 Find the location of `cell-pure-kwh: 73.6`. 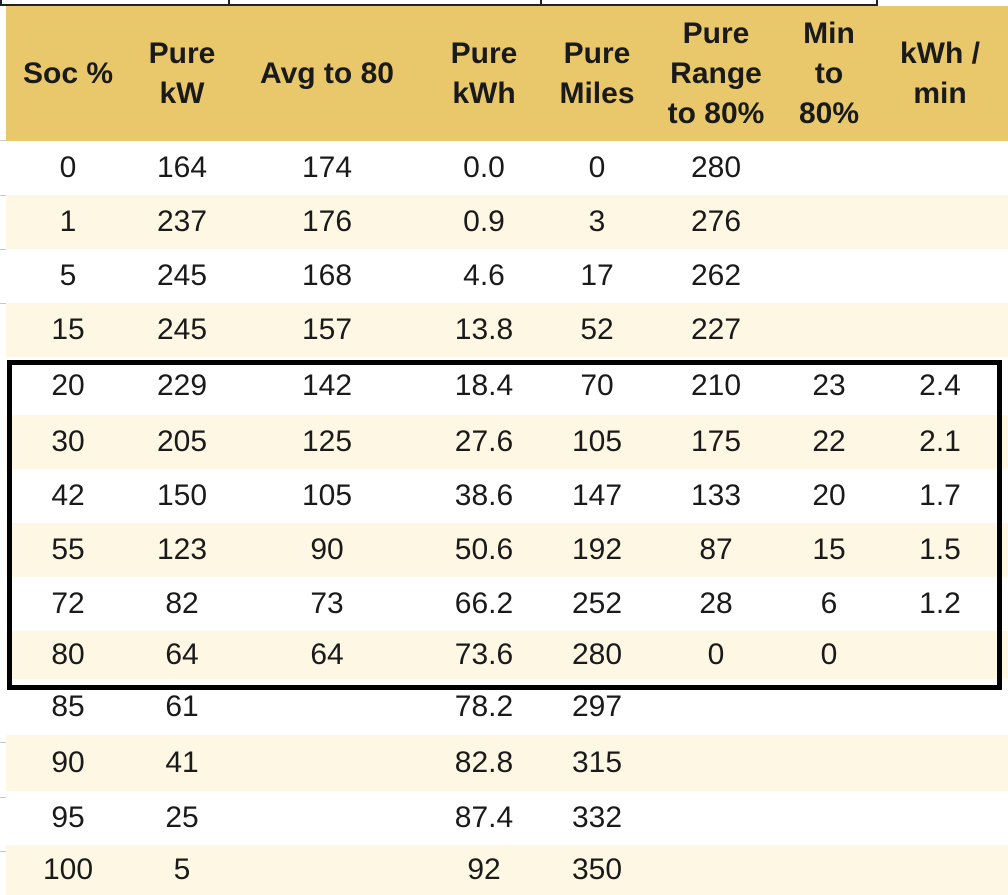

cell-pure-kwh: 73.6 is located at coordinates (484, 655).